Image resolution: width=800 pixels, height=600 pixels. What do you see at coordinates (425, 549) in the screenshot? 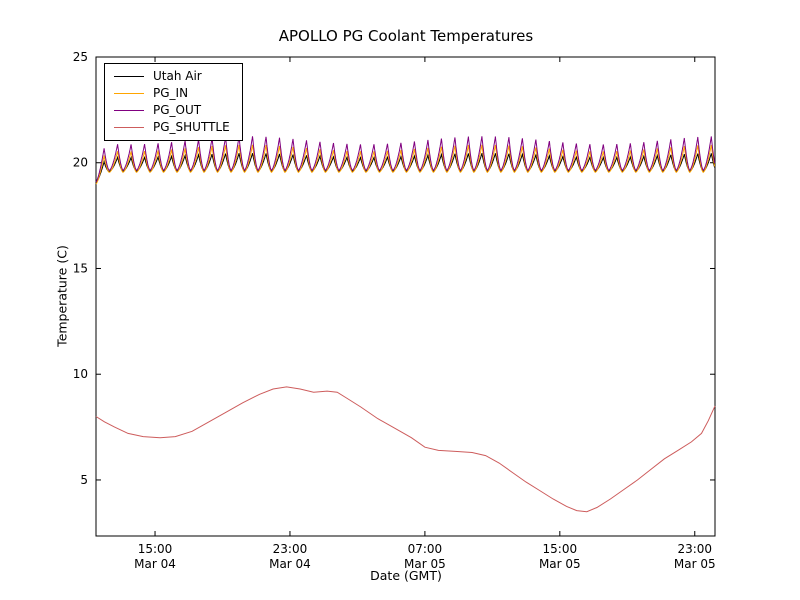
I see `x-tick-time-label: 07:00` at bounding box center [425, 549].